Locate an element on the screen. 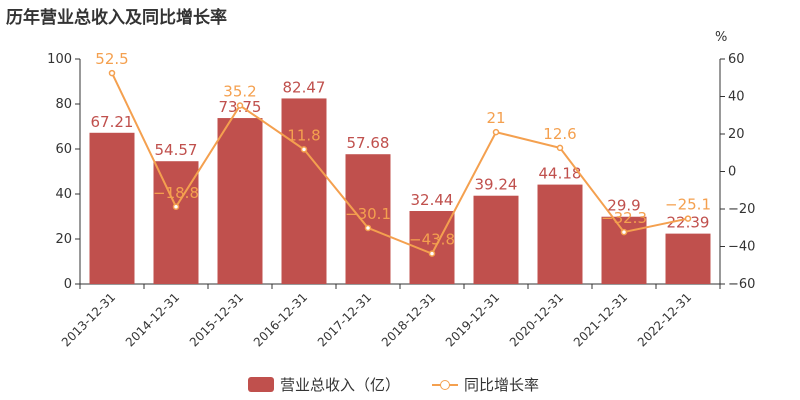 This screenshot has height=400, width=800. legend-item-revenue: 营业总收入（亿） is located at coordinates (324, 384).